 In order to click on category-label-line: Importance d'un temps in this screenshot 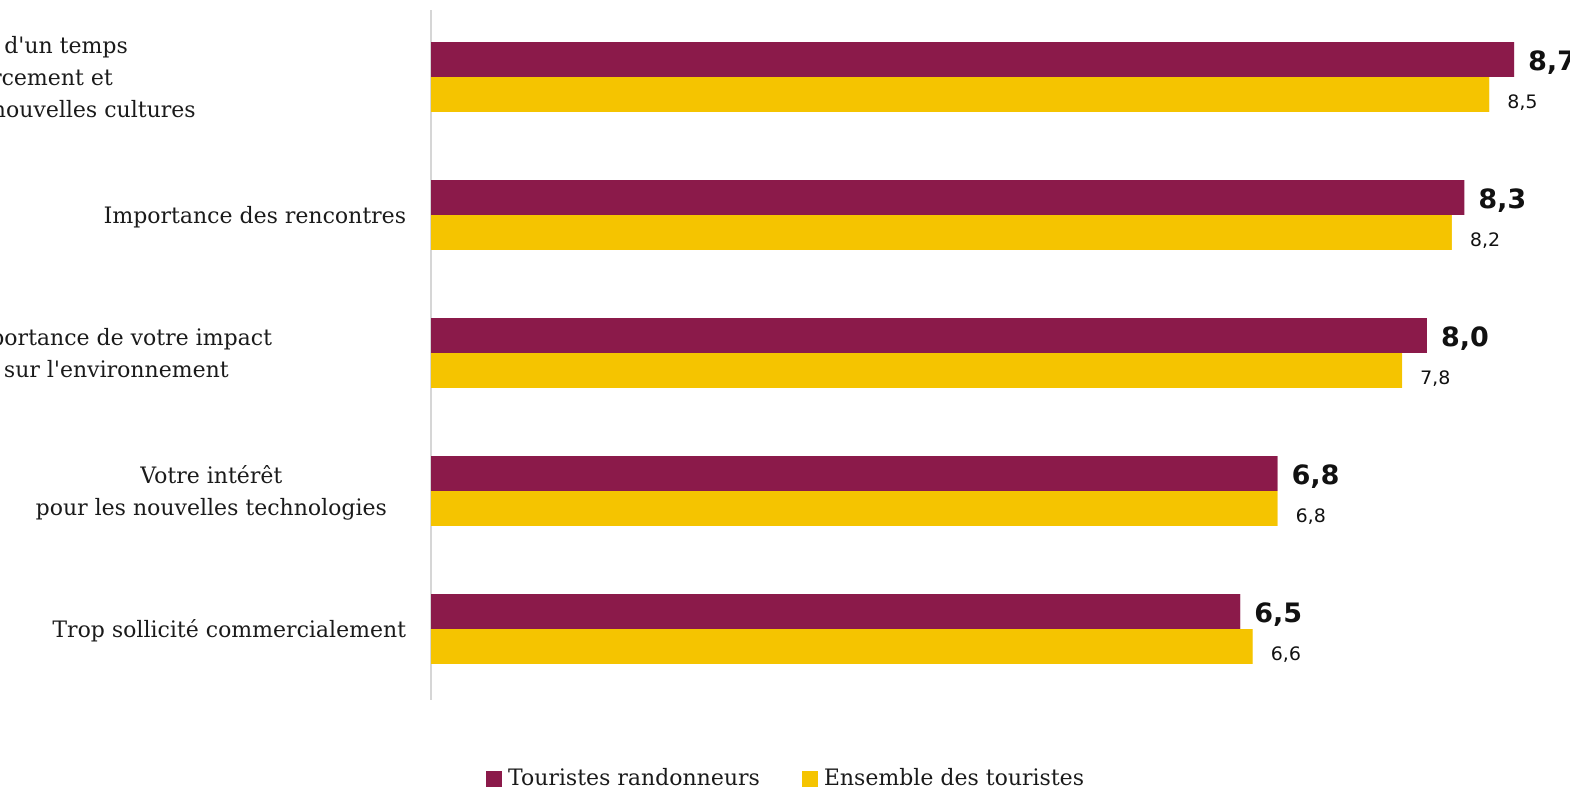, I will do `click(64, 46)`.